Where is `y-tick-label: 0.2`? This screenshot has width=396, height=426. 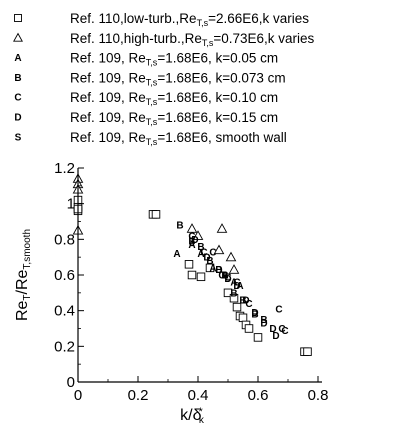 y-tick-label: 0.2 is located at coordinates (64, 346).